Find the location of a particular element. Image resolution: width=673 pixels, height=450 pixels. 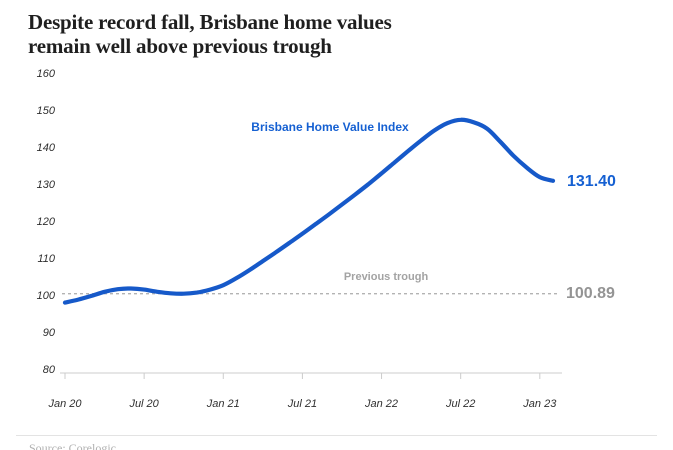

source-attribution: Source: Corelogic is located at coordinates (72, 445).